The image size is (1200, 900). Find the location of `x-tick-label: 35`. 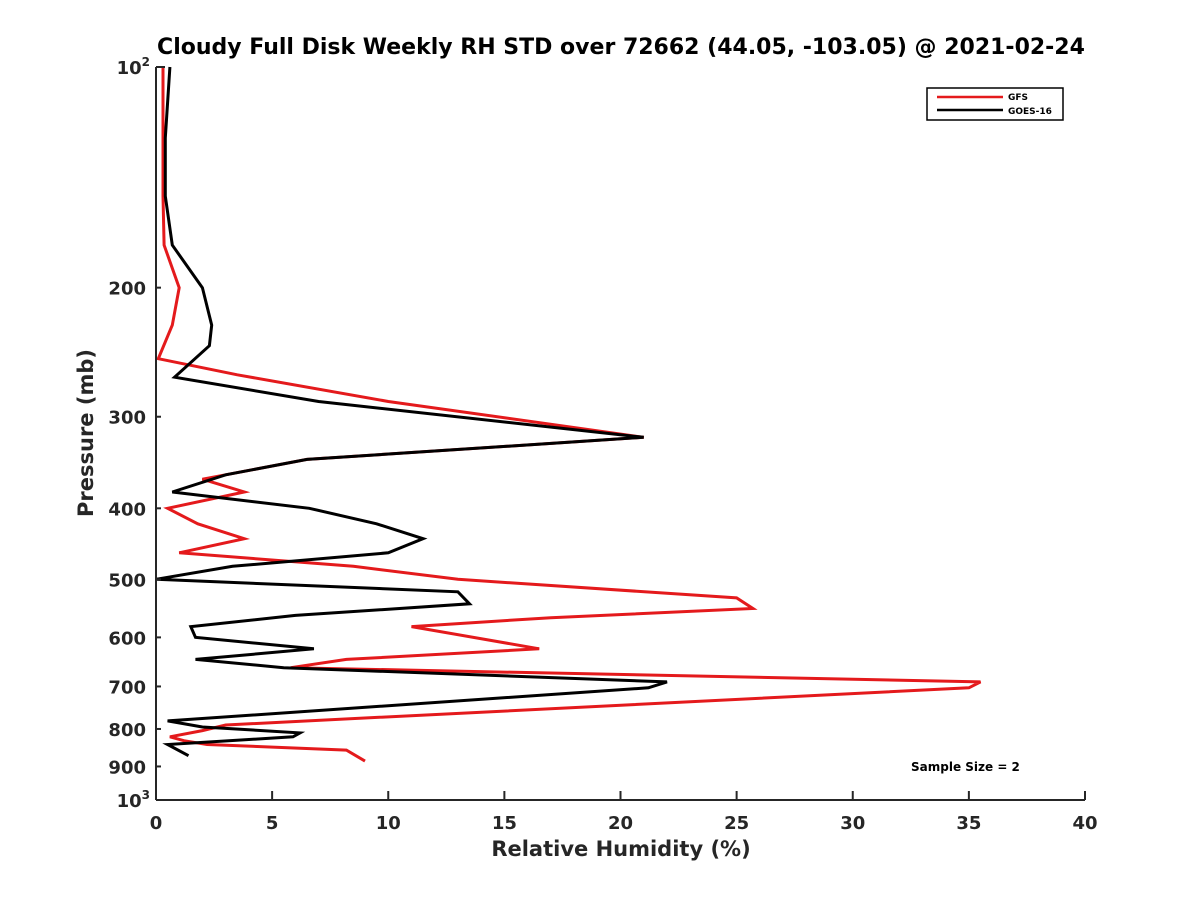

x-tick-label: 35 is located at coordinates (968, 823).